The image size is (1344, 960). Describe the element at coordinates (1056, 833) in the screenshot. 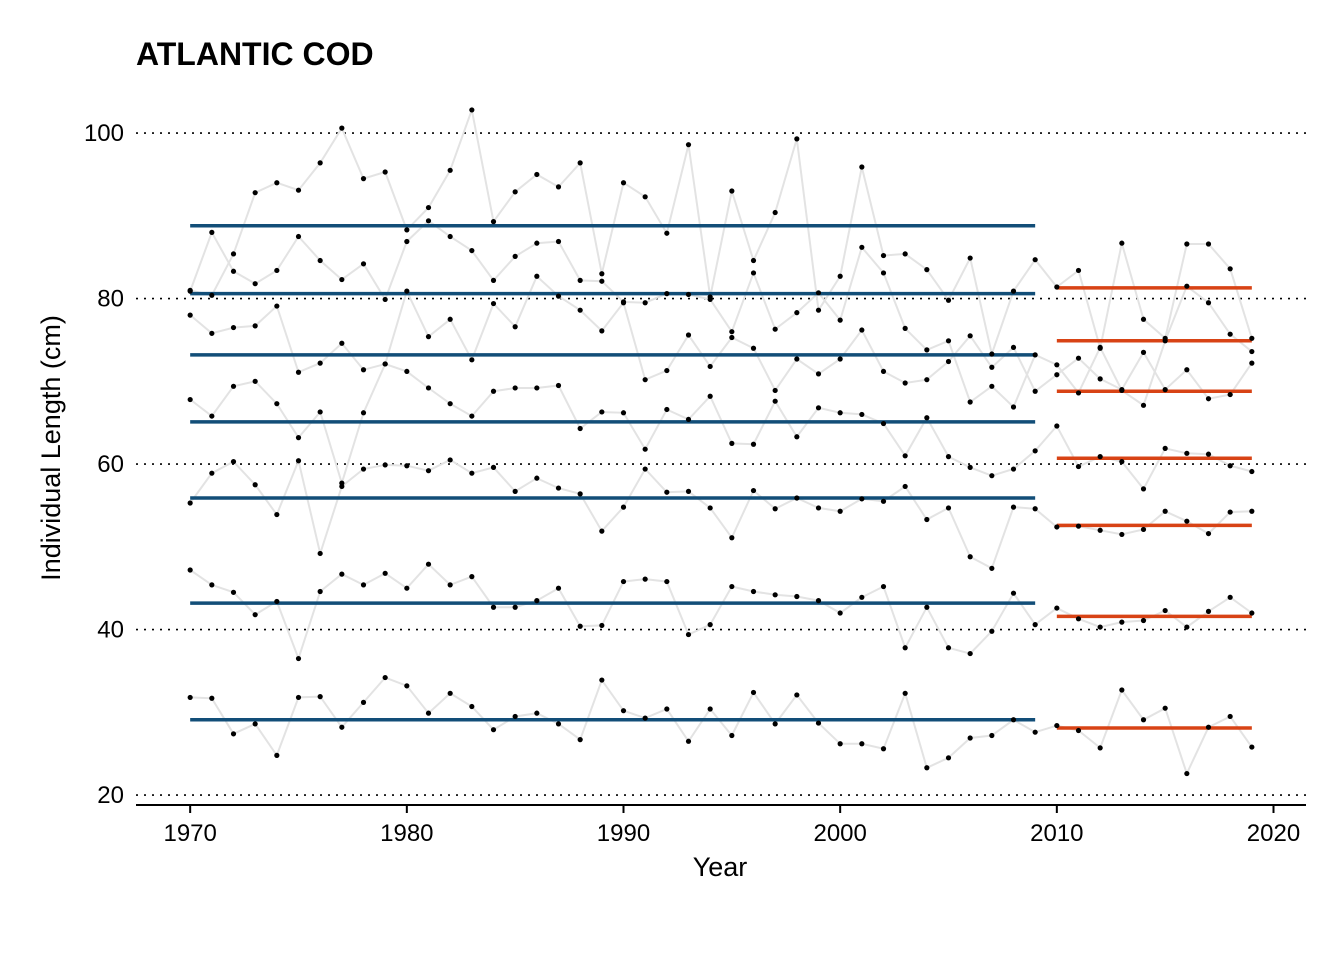

I see `x-tick-label: 2010` at that location.